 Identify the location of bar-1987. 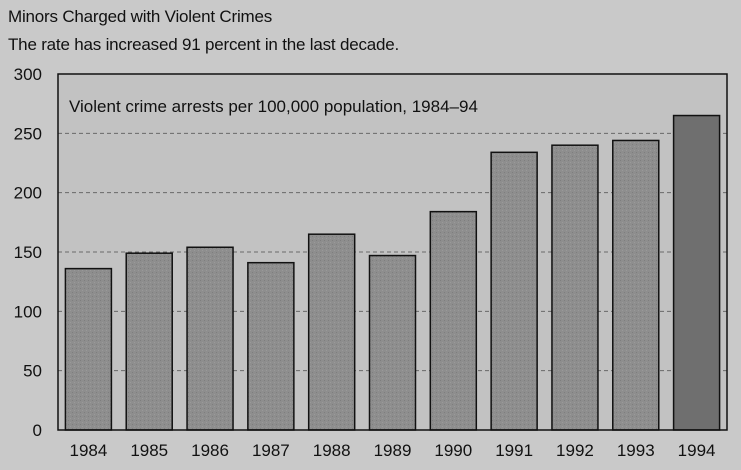
(271, 346).